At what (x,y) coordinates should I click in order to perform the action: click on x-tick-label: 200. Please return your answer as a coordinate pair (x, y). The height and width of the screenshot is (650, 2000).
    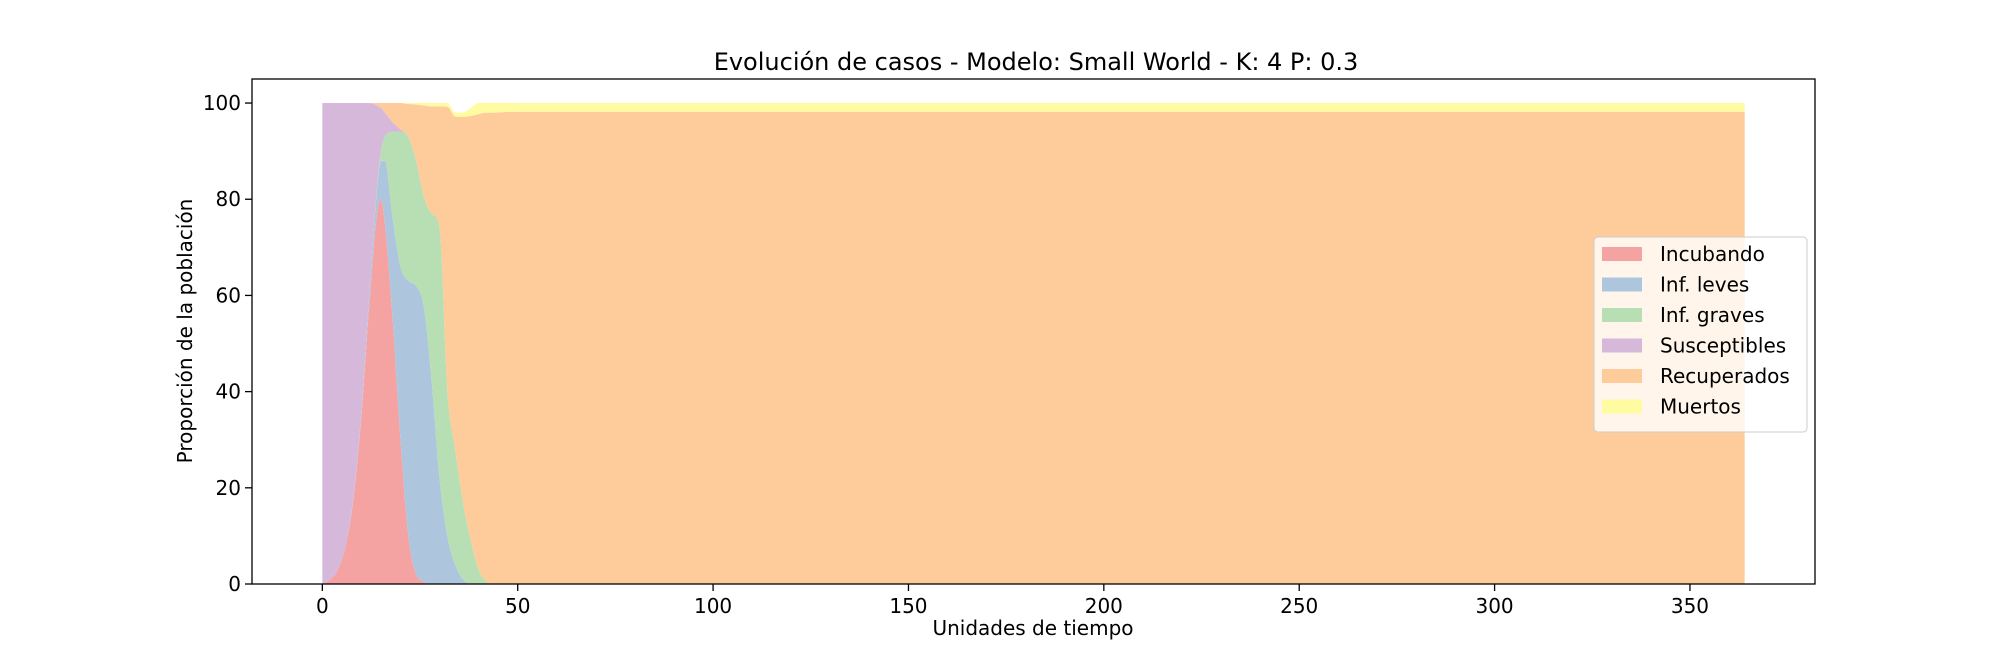
    Looking at the image, I should click on (1104, 606).